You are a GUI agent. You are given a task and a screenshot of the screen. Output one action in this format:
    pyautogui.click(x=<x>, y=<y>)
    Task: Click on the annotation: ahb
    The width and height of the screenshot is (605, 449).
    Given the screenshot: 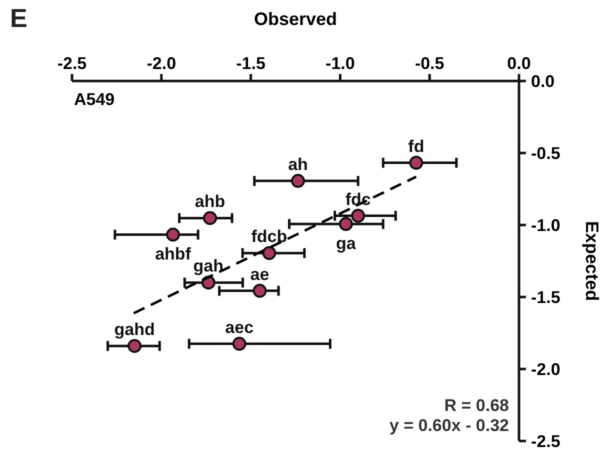 What is the action you would take?
    pyautogui.click(x=210, y=202)
    